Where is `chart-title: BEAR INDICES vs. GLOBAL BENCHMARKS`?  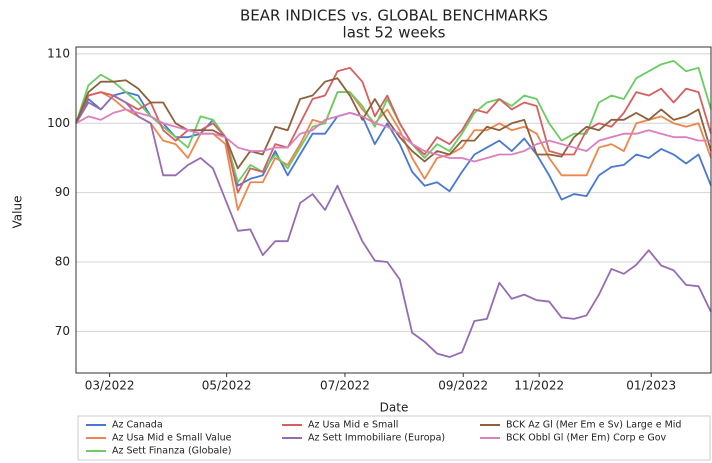 chart-title: BEAR INDICES vs. GLOBAL BENCHMARKS is located at coordinates (394, 16).